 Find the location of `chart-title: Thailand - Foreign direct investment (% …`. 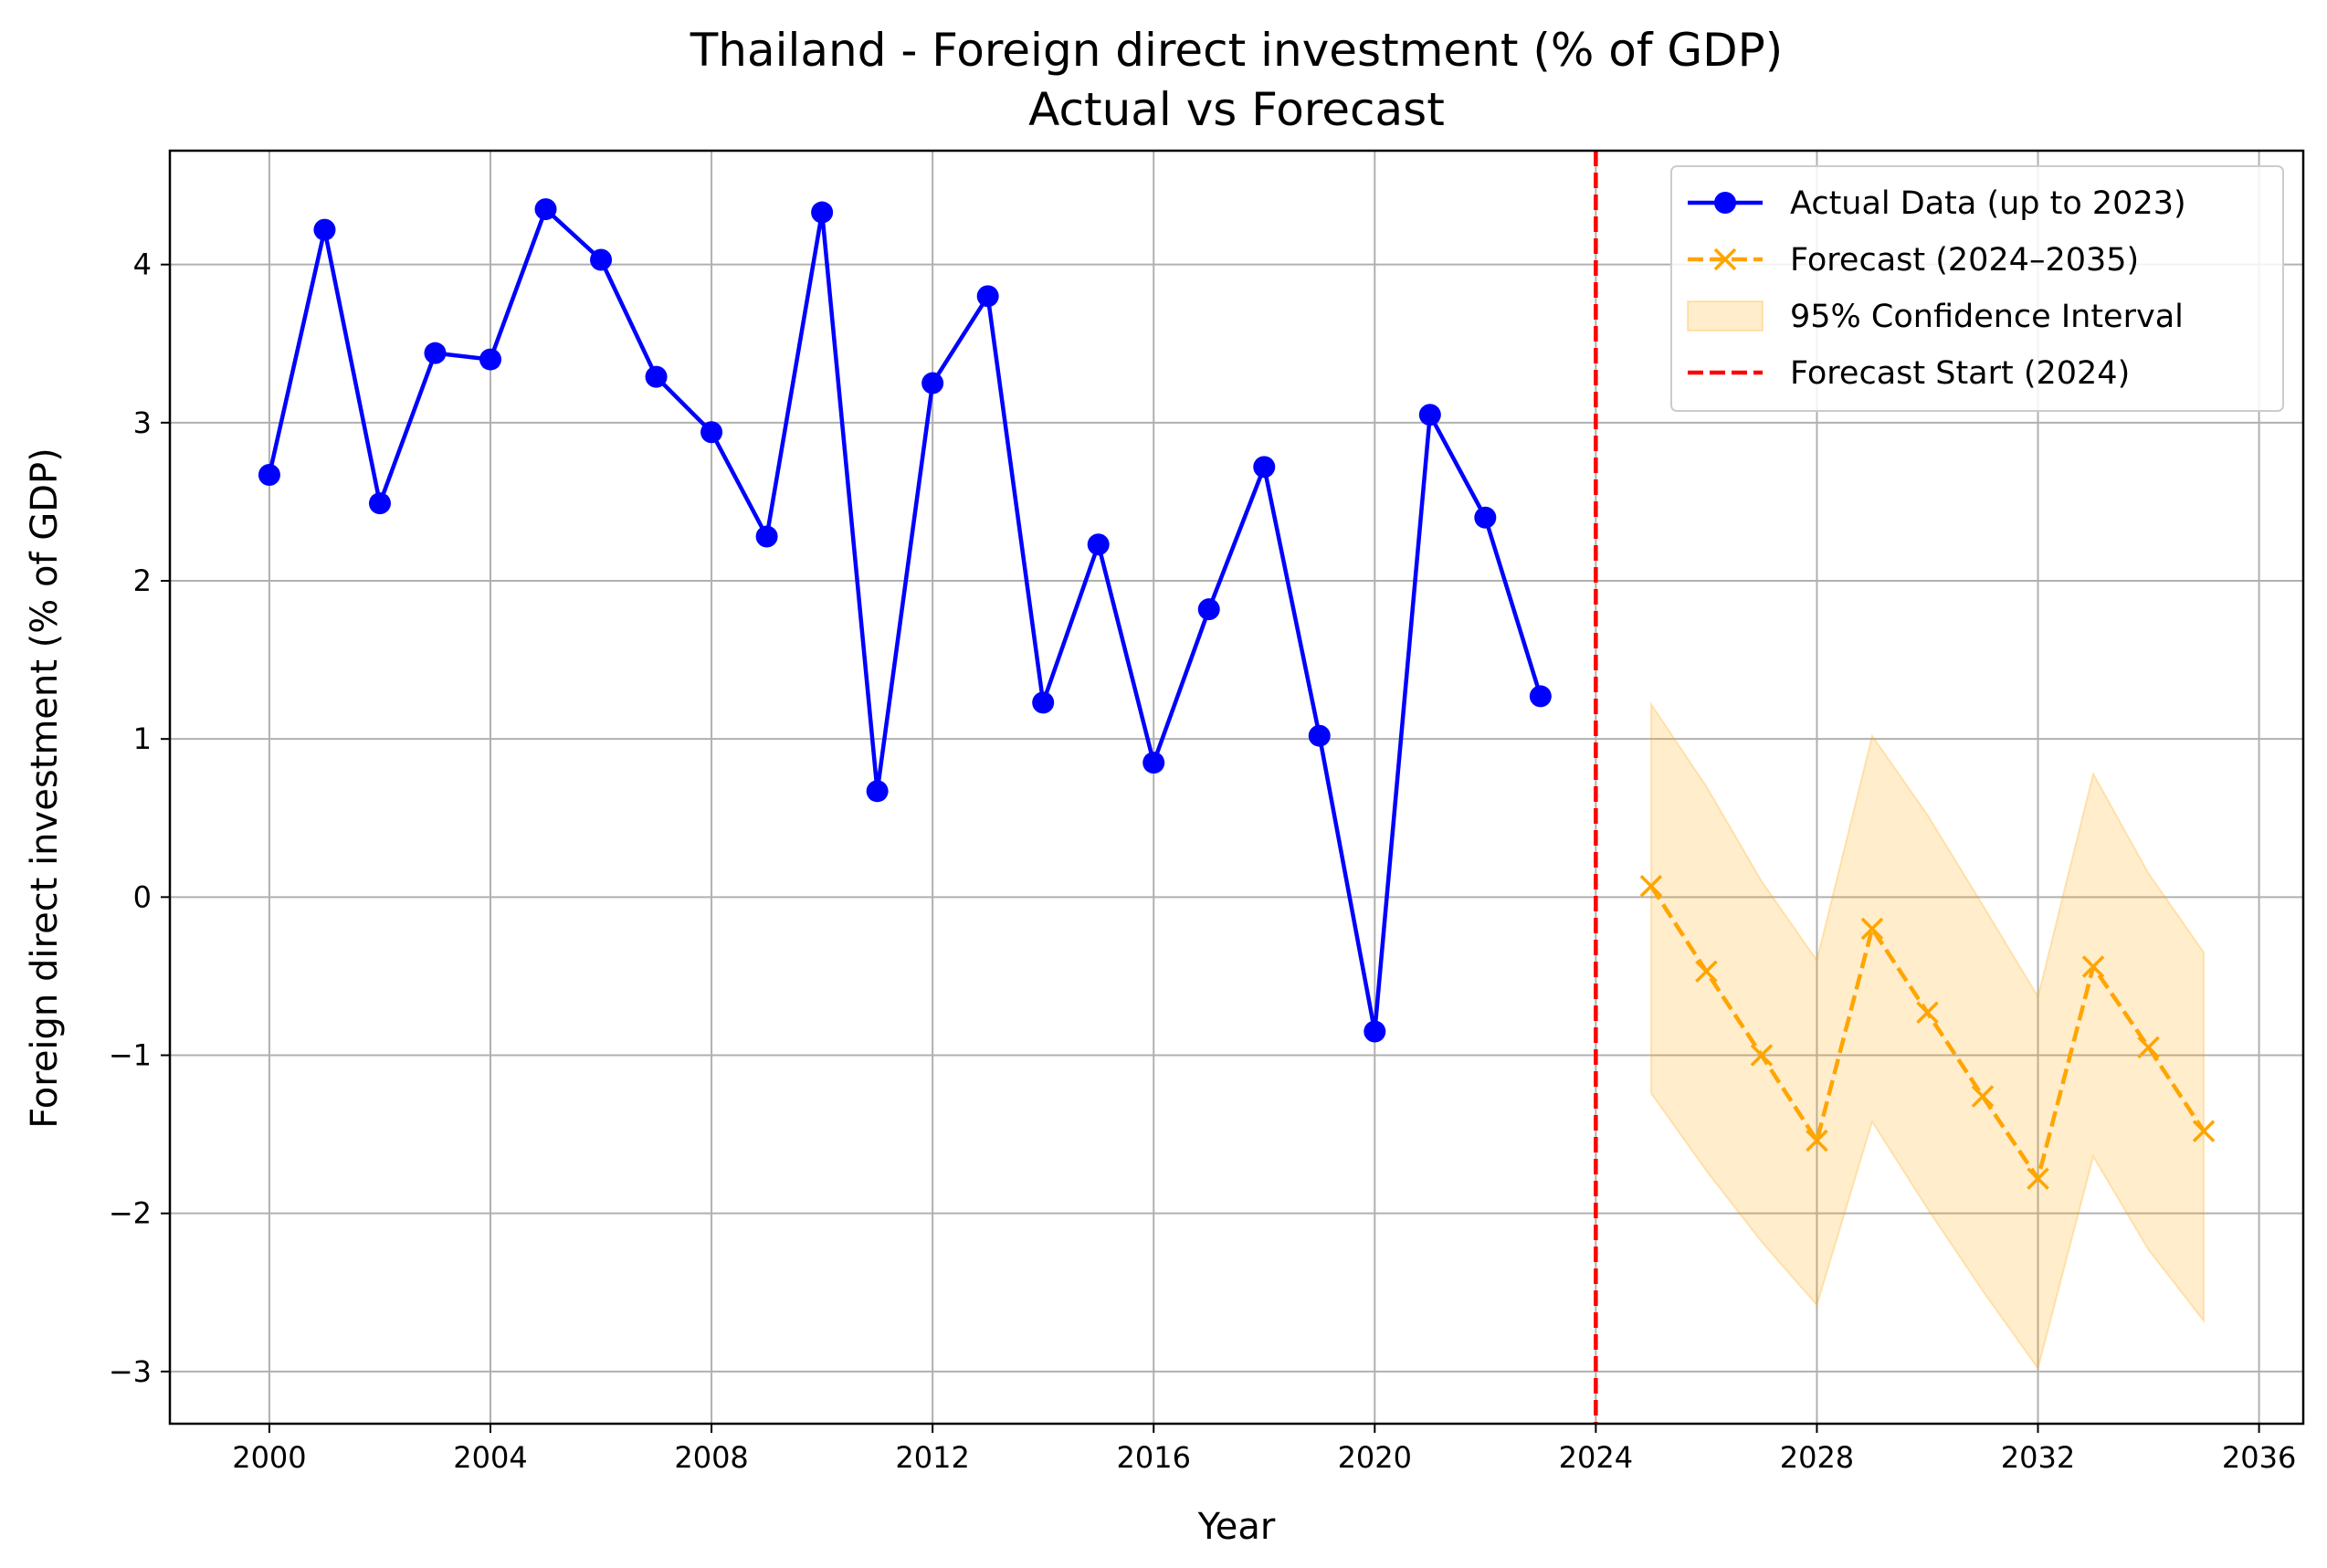

chart-title: Thailand - Foreign direct investment (% … is located at coordinates (1237, 50).